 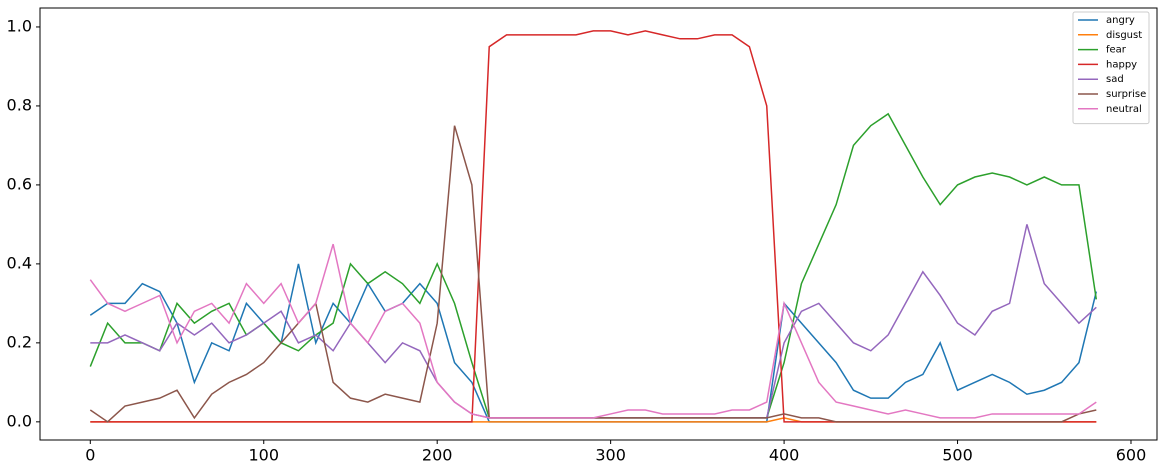 What do you see at coordinates (1131, 455) in the screenshot?
I see `x-tick-label: 600` at bounding box center [1131, 455].